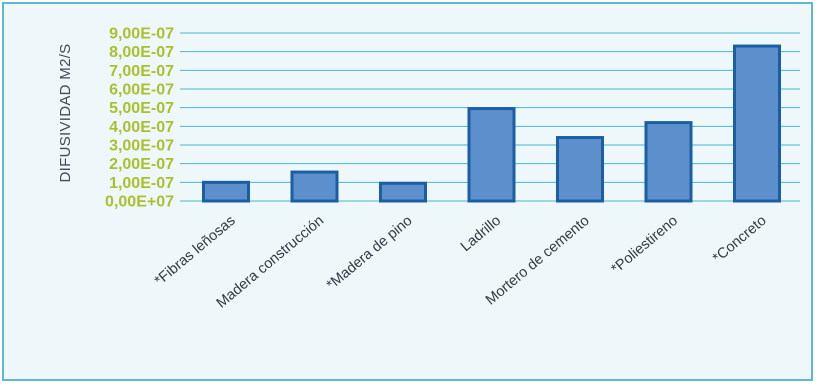 The width and height of the screenshot is (819, 387). Describe the element at coordinates (195, 251) in the screenshot. I see `category-label: *Fibras leñosas` at that location.